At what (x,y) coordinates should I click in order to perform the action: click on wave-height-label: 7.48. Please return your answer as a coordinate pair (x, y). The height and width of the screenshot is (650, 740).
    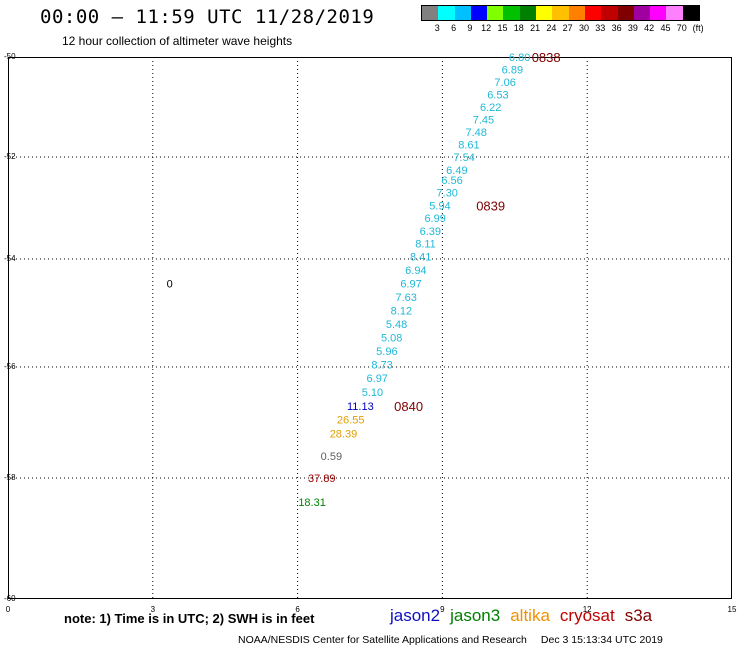
    Looking at the image, I should click on (475, 133).